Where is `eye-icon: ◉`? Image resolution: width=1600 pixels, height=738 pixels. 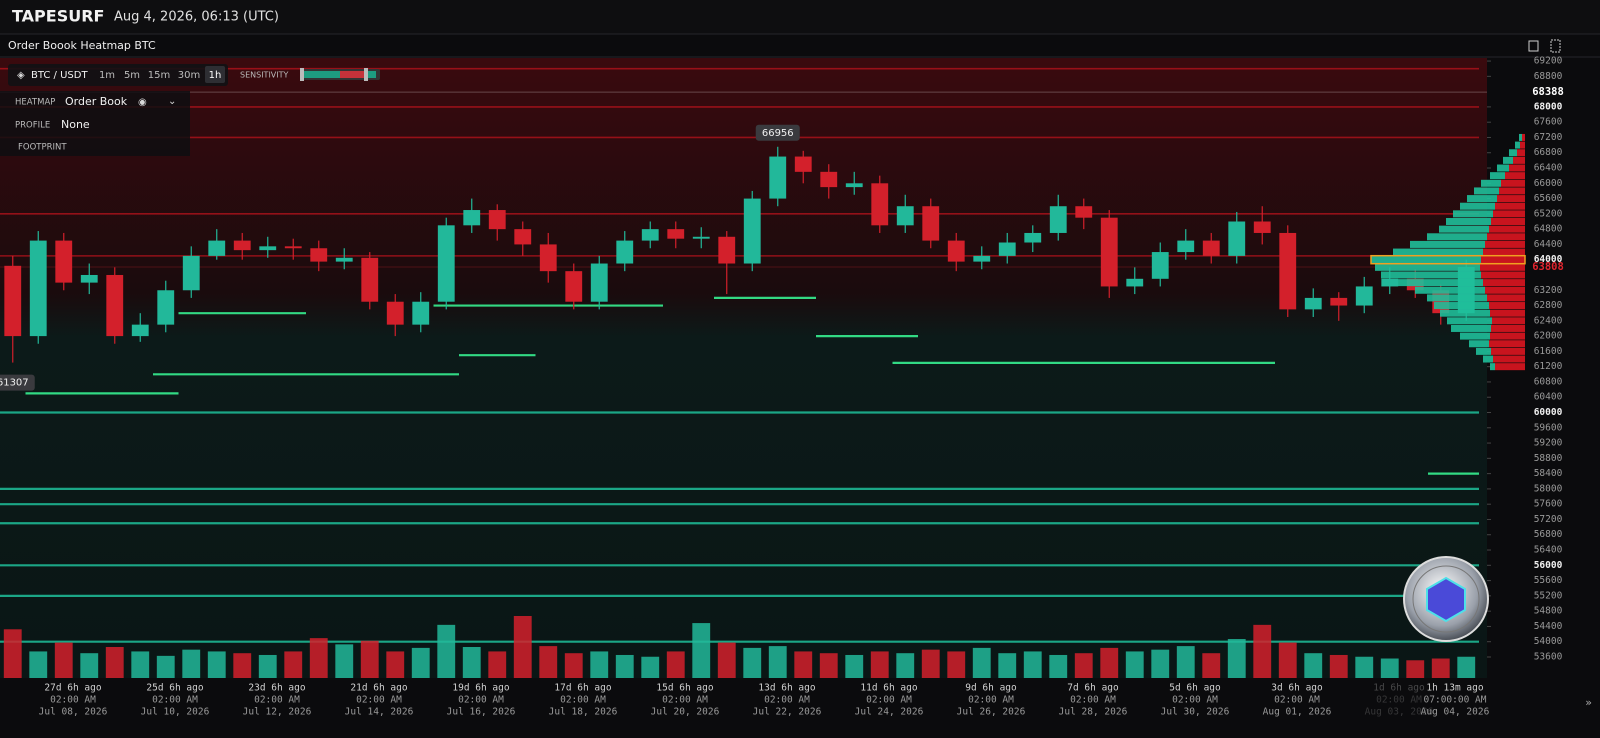 eye-icon: ◉ is located at coordinates (142, 102).